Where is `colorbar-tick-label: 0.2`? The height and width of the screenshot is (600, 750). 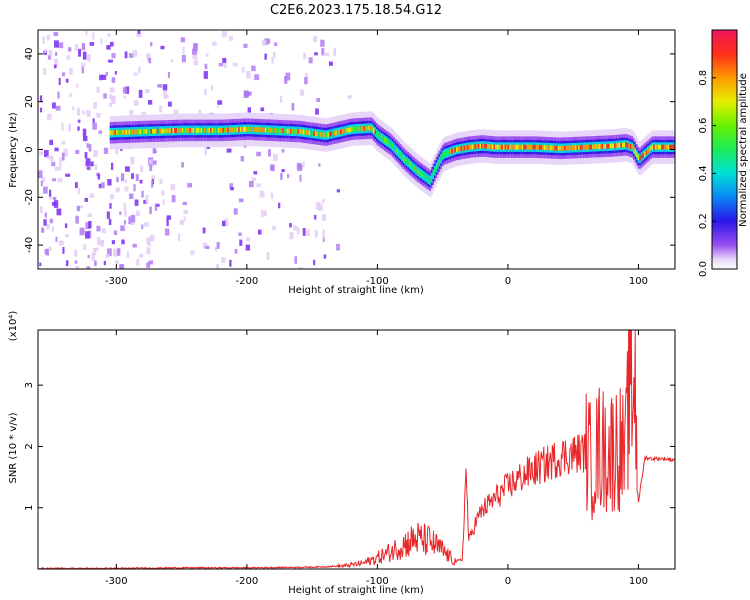
colorbar-tick-label: 0.2 is located at coordinates (703, 221).